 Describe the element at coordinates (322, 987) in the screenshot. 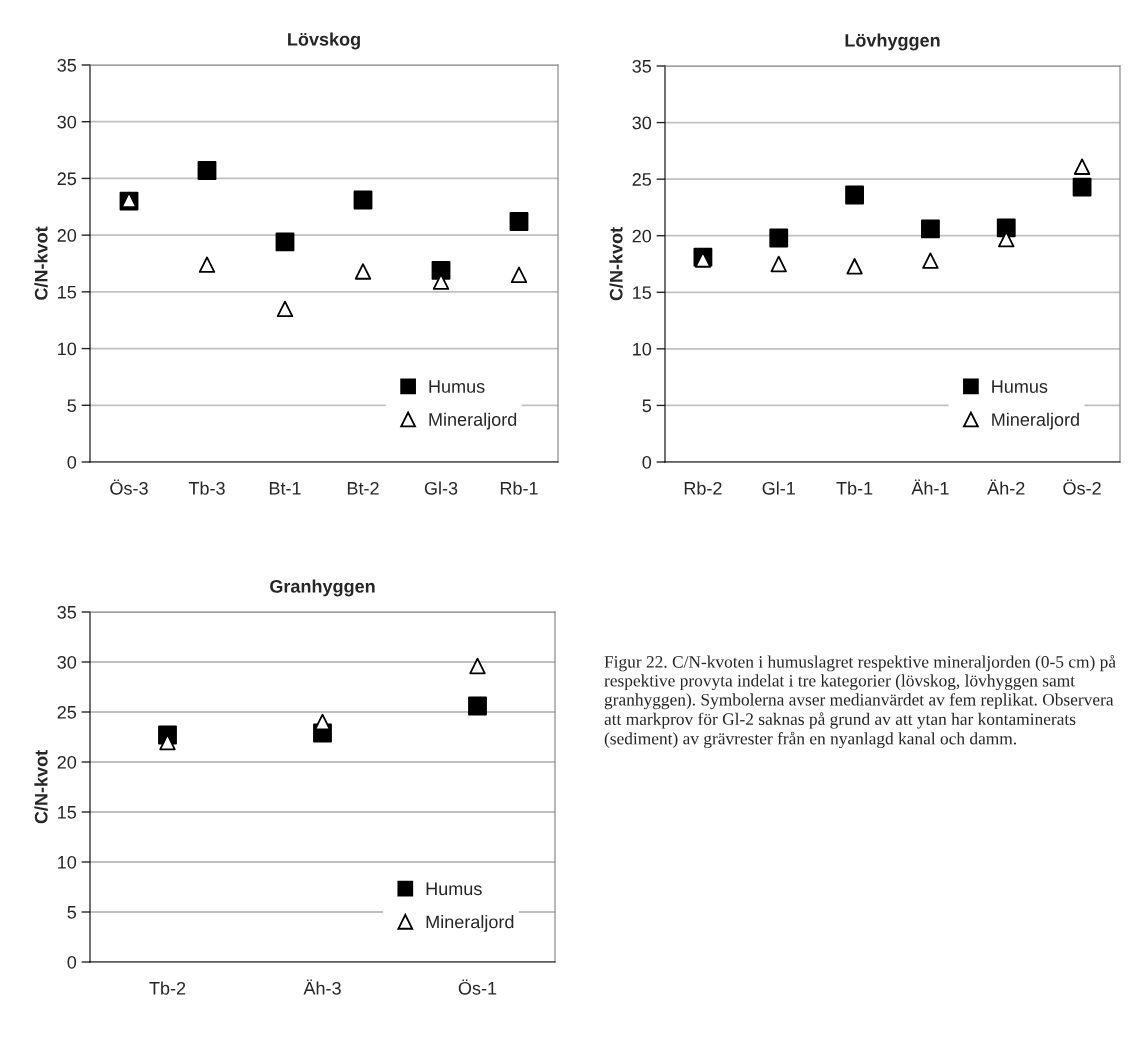

I see `x-tick-label: Äh-3` at that location.